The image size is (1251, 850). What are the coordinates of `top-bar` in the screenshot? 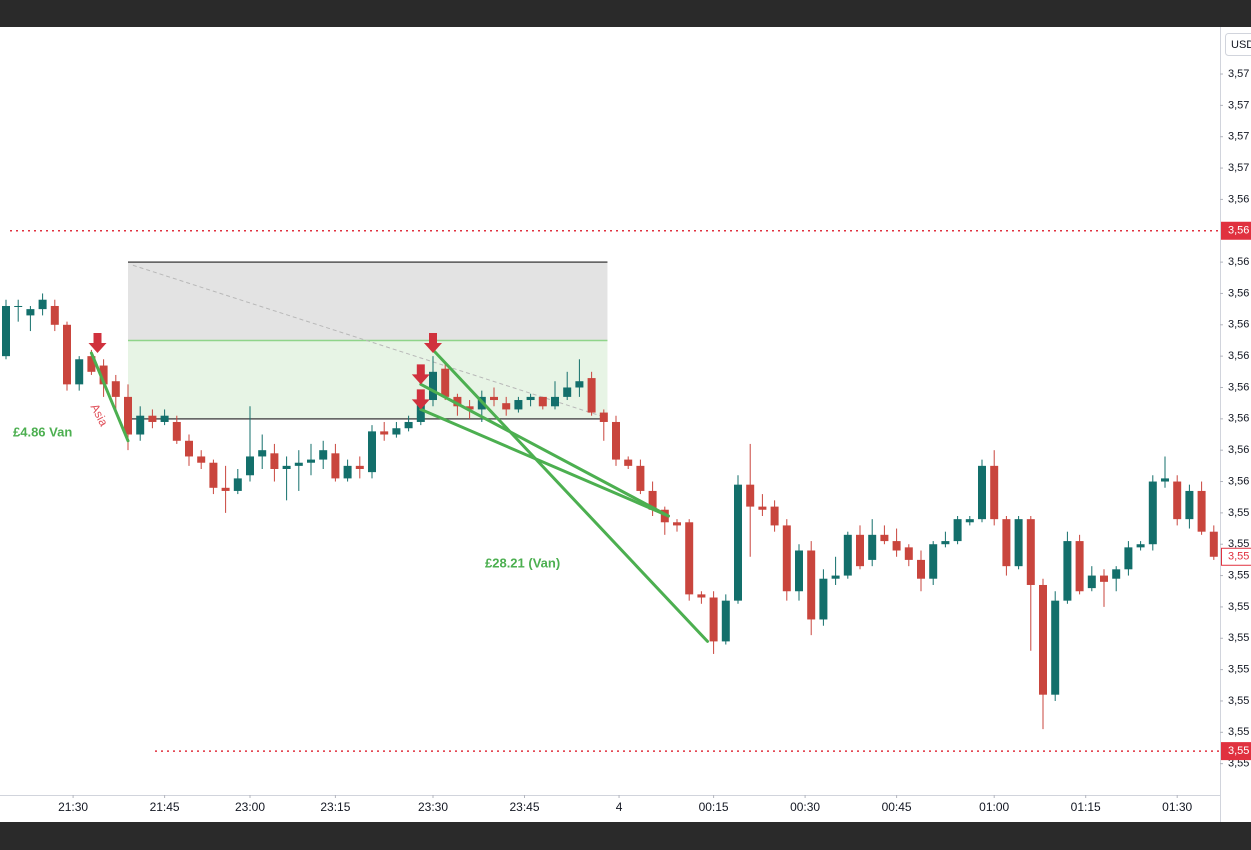 It's located at (625, 13).